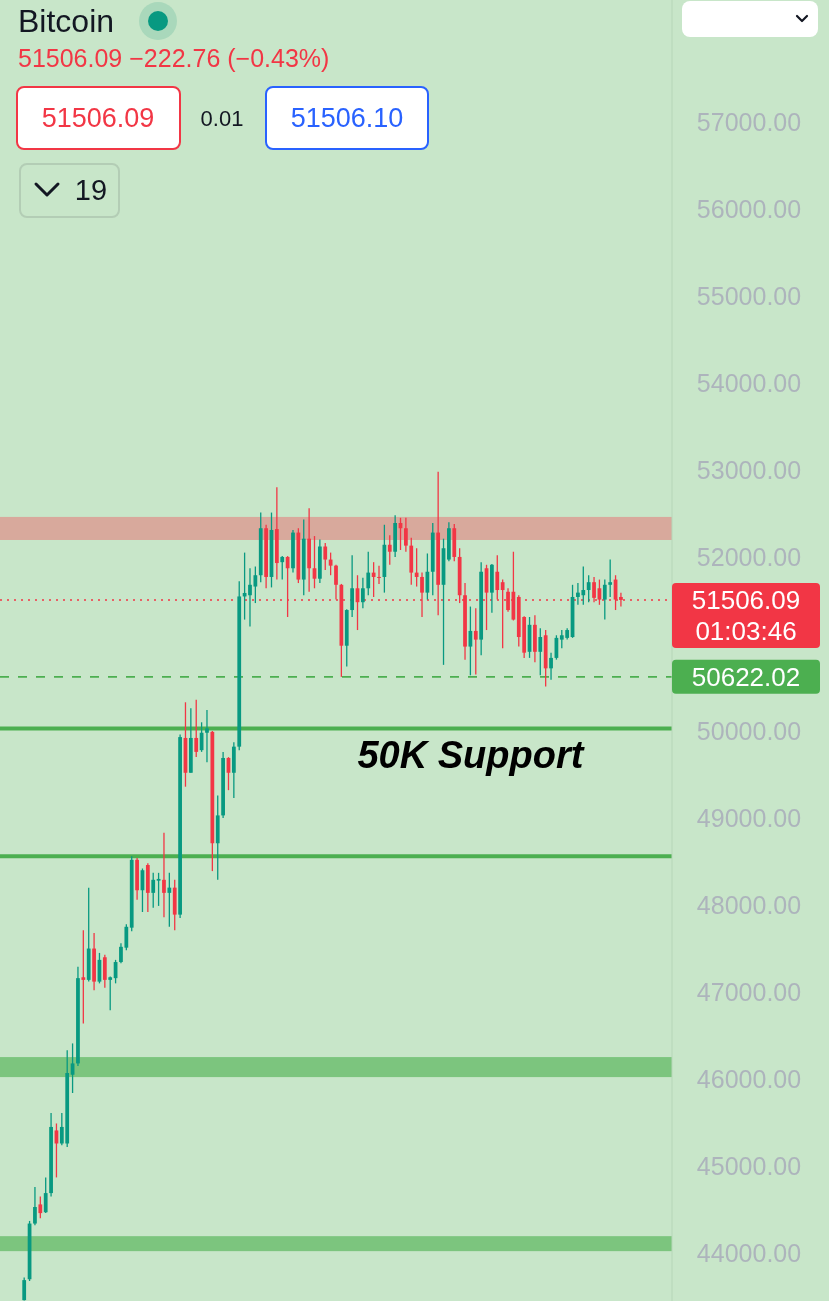  What do you see at coordinates (746, 676) in the screenshot?
I see `ref-line-label: 50622.02` at bounding box center [746, 676].